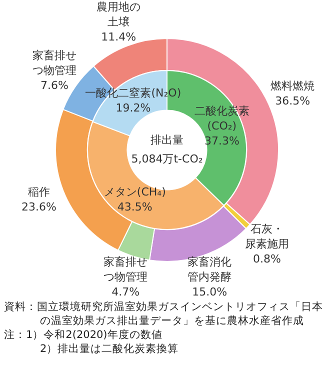 The height and width of the screenshot is (372, 334). What do you see at coordinates (167, 159) in the screenshot?
I see `text: 5,084万t-CO₂` at bounding box center [167, 159].